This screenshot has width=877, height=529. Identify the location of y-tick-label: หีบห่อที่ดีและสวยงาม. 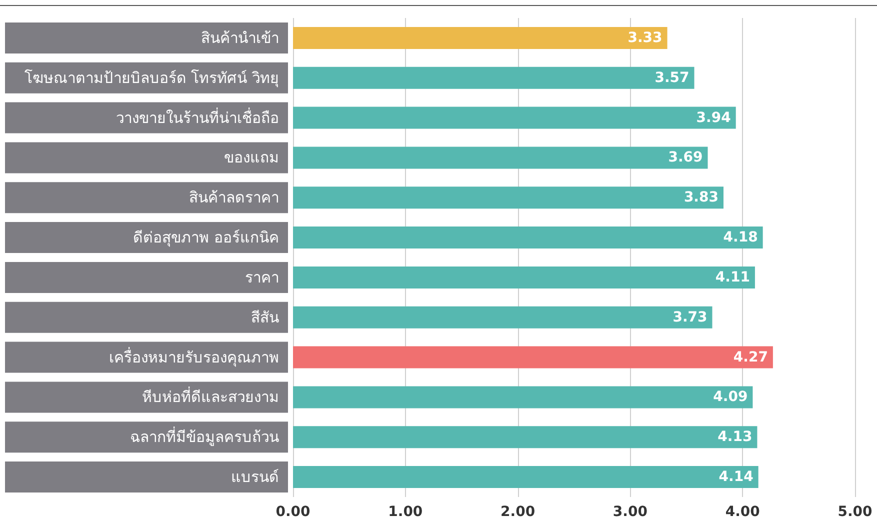
(210, 396).